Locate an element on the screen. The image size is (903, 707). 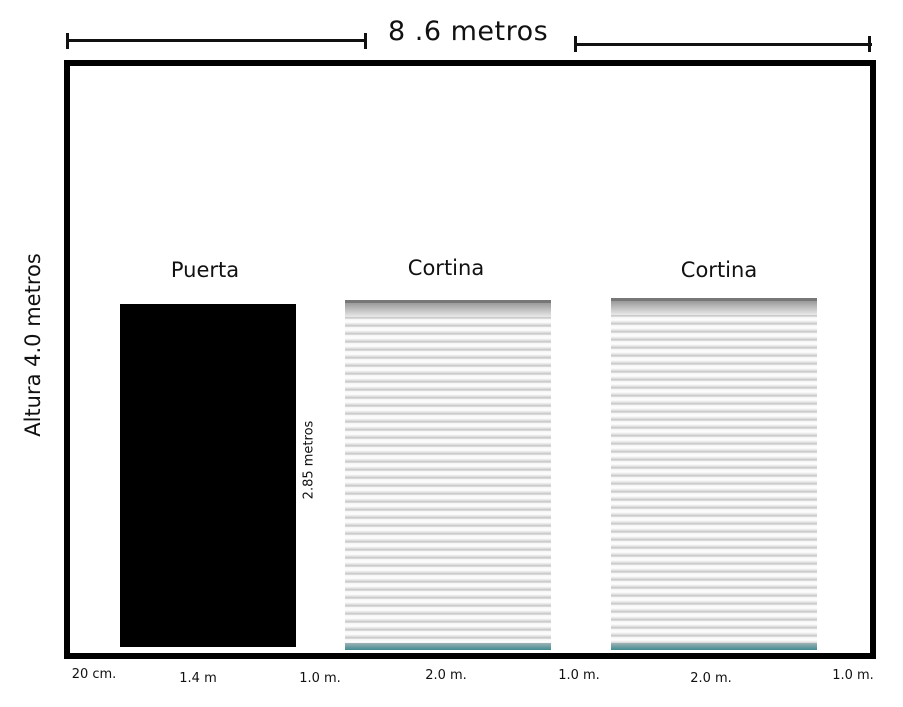
segment-label: 20 cm. is located at coordinates (94, 674).